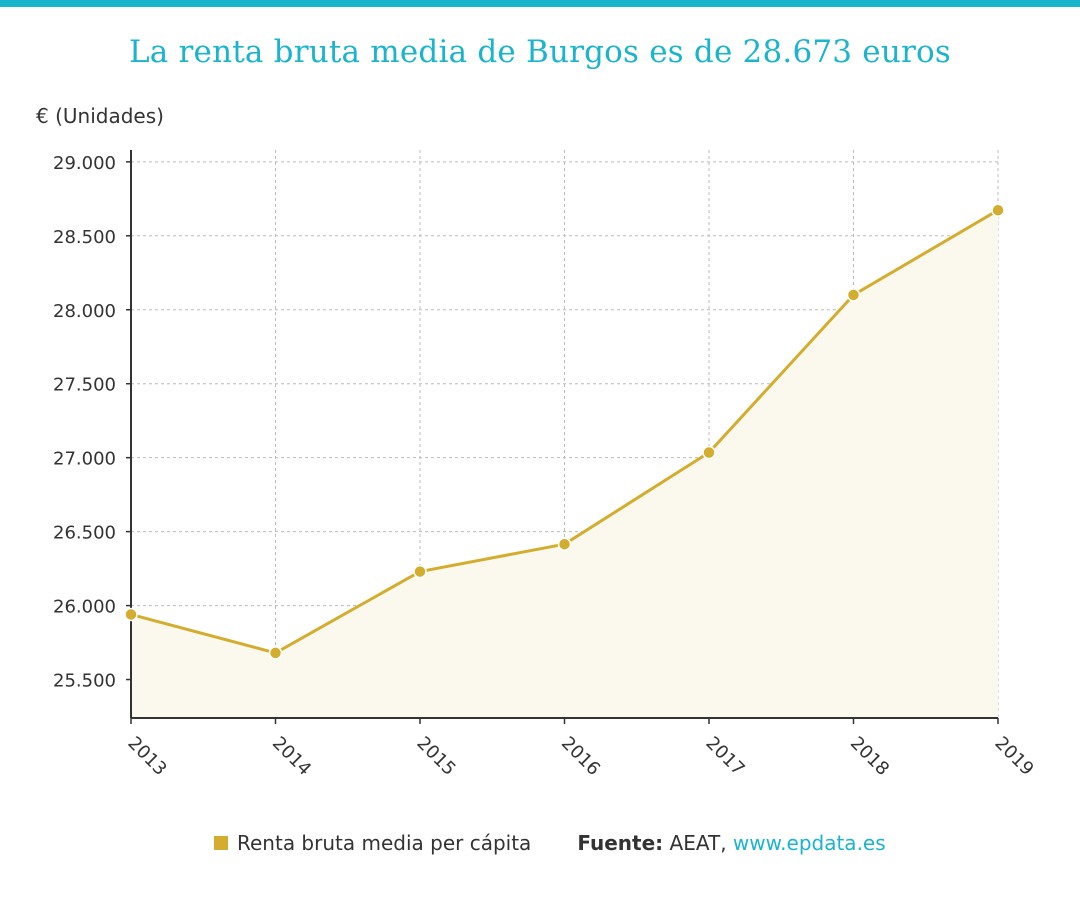  I want to click on x-tick-label: 2016, so click(580, 756).